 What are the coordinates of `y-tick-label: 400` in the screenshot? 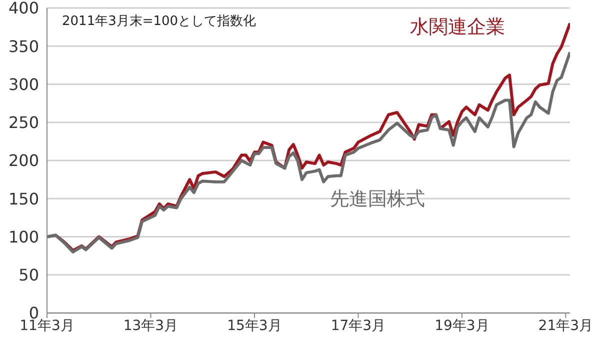 It's located at (23, 9).